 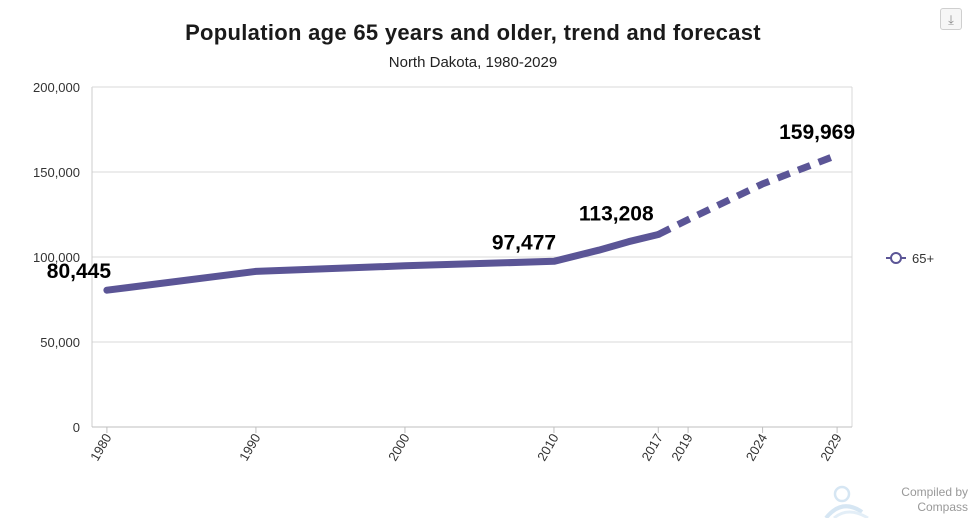 What do you see at coordinates (747, 194) in the screenshot?
I see `series-line-forecast` at bounding box center [747, 194].